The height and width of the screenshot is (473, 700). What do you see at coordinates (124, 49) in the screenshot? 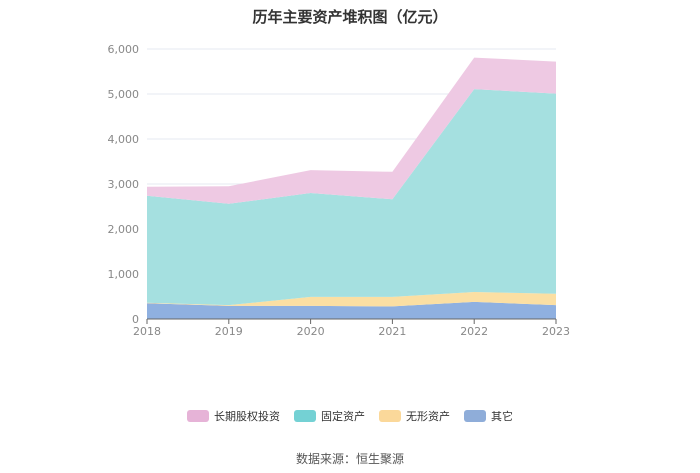
I see `y-tick-label: 6,000` at bounding box center [124, 49].